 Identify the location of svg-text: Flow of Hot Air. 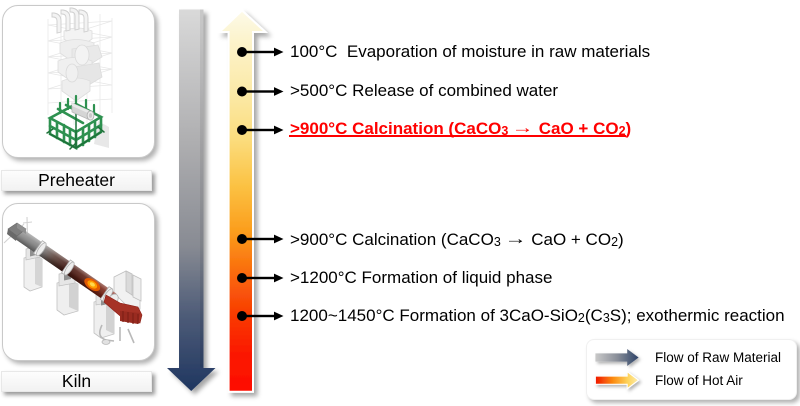
(699, 380).